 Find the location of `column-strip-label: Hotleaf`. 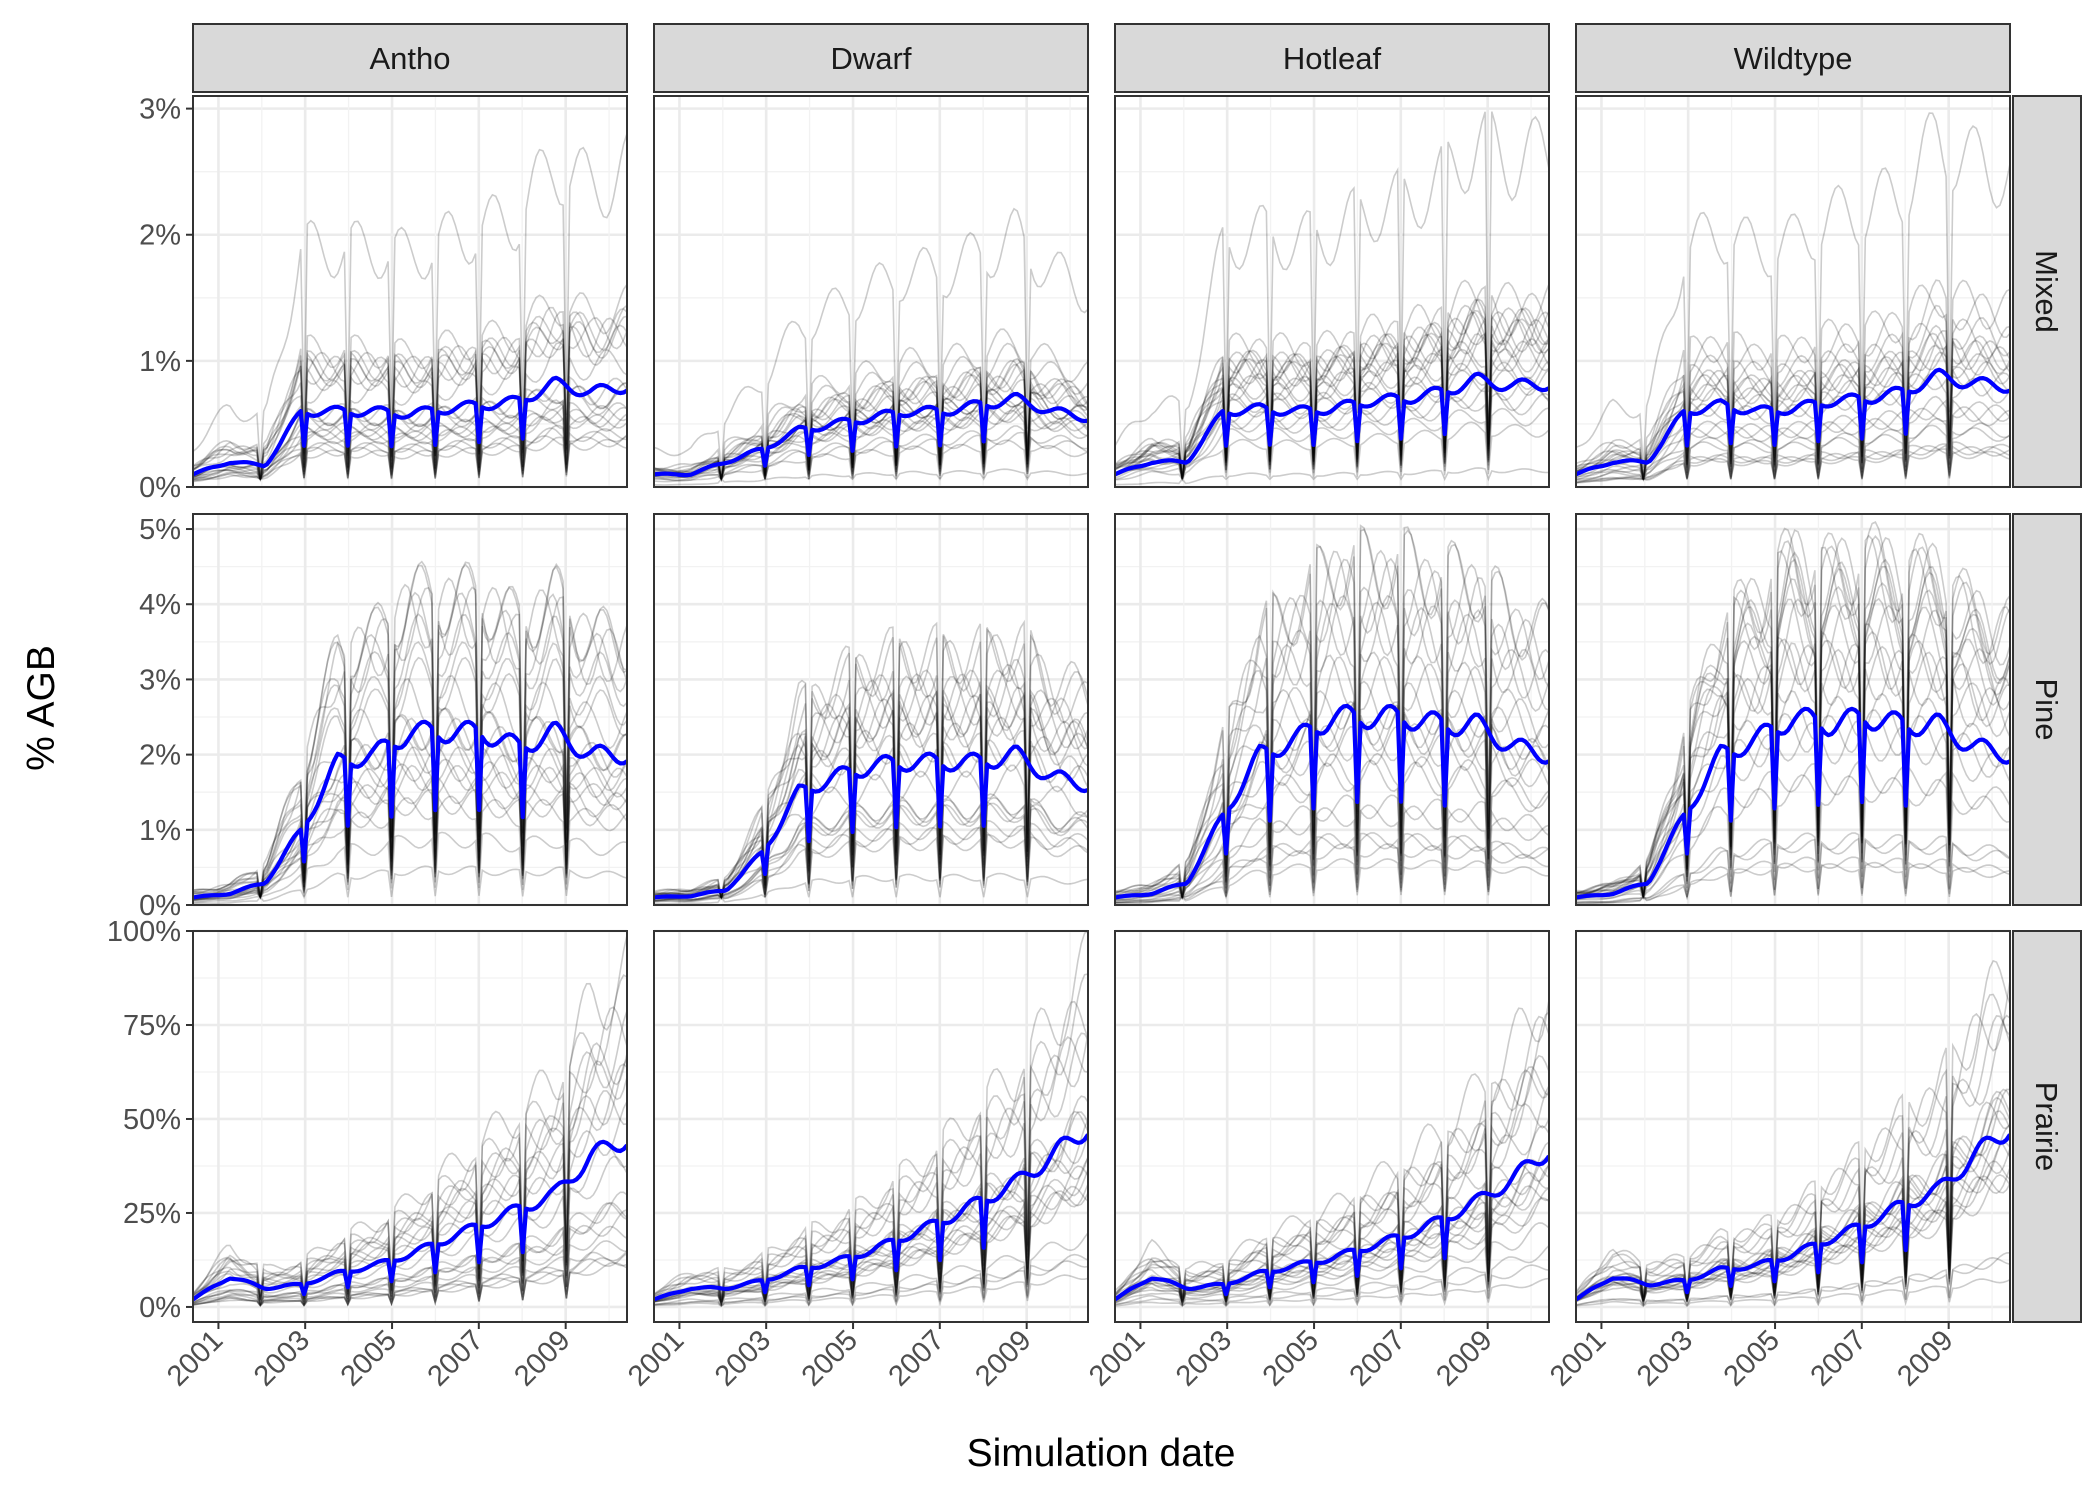

column-strip-label: Hotleaf is located at coordinates (1332, 58).